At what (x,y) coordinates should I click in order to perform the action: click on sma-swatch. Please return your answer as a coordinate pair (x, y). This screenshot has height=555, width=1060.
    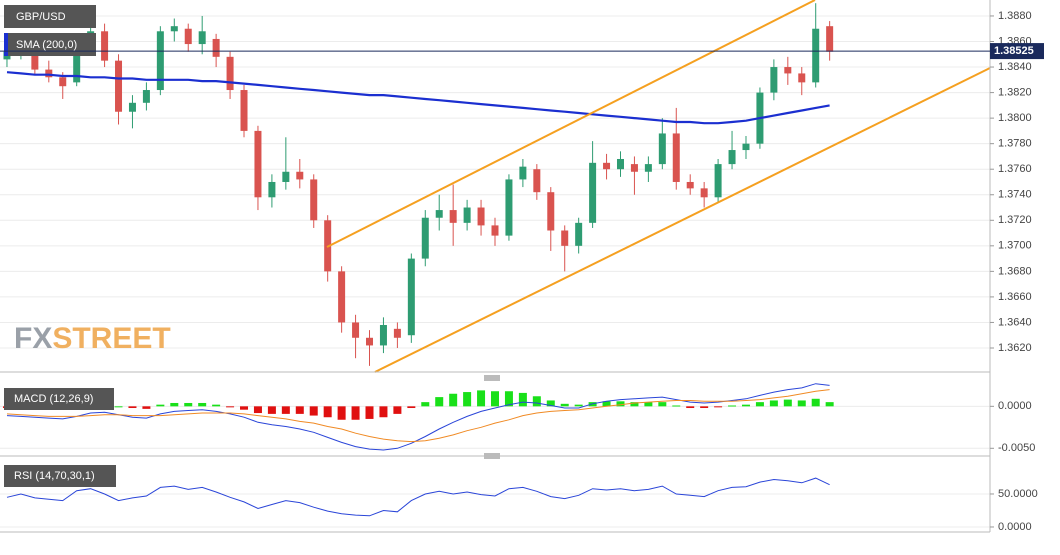
    Looking at the image, I should click on (6, 44).